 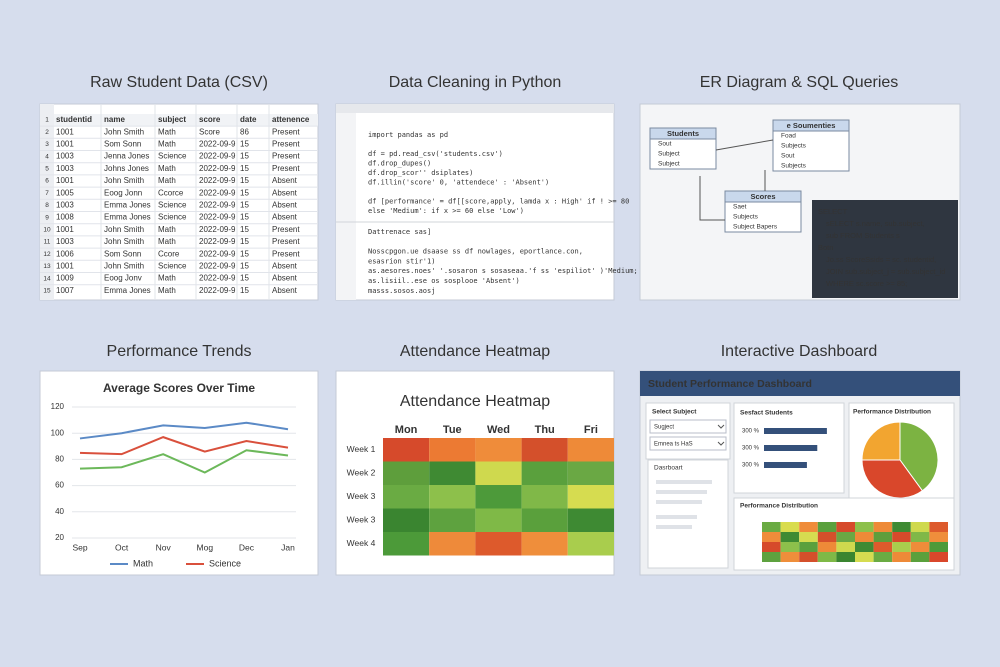 What do you see at coordinates (799, 82) in the screenshot?
I see `panel-title: ER Diagram & SQL Queries` at bounding box center [799, 82].